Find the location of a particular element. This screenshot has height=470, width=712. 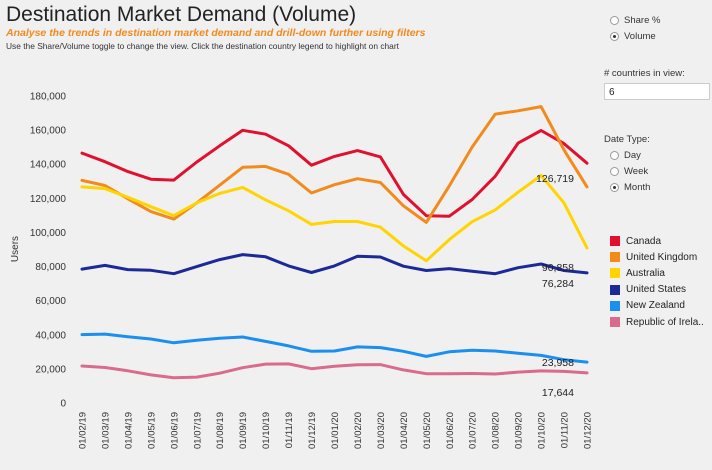

x-tick-label: 01/03/19 is located at coordinates (105, 430).